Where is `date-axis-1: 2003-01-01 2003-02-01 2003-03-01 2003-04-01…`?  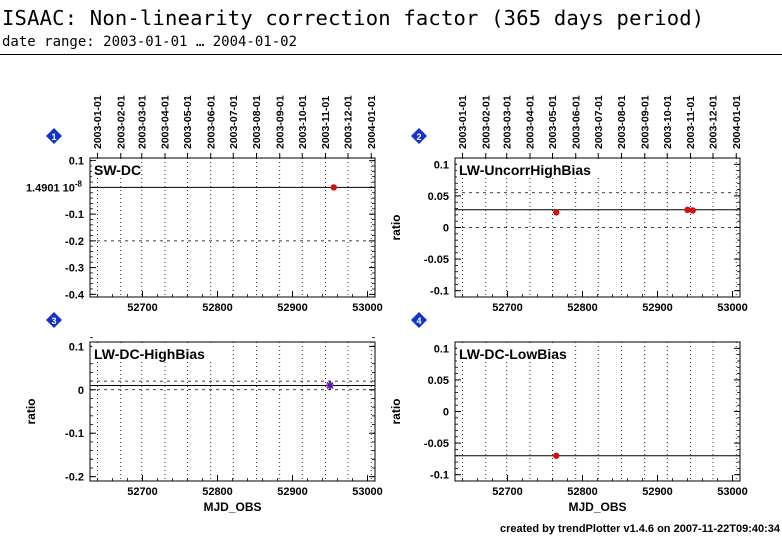
date-axis-1: 2003-01-01 2003-02-01 2003-03-01 2003-04-01… is located at coordinates (235, 126).